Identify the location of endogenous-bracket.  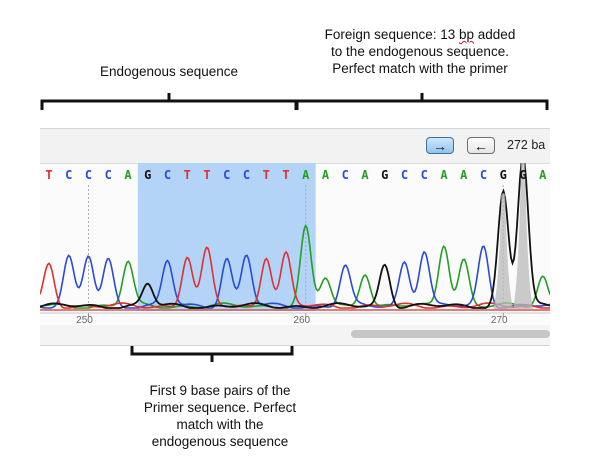
(169, 101).